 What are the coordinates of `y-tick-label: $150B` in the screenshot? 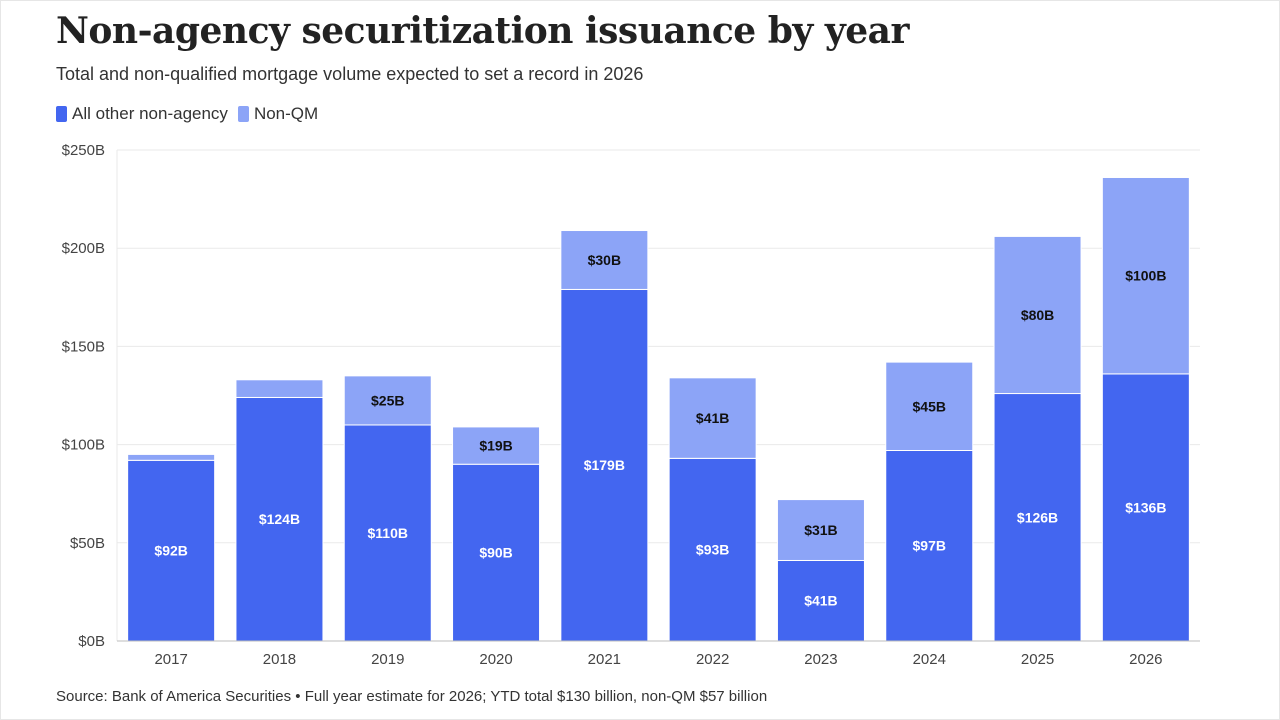 It's located at (83, 346).